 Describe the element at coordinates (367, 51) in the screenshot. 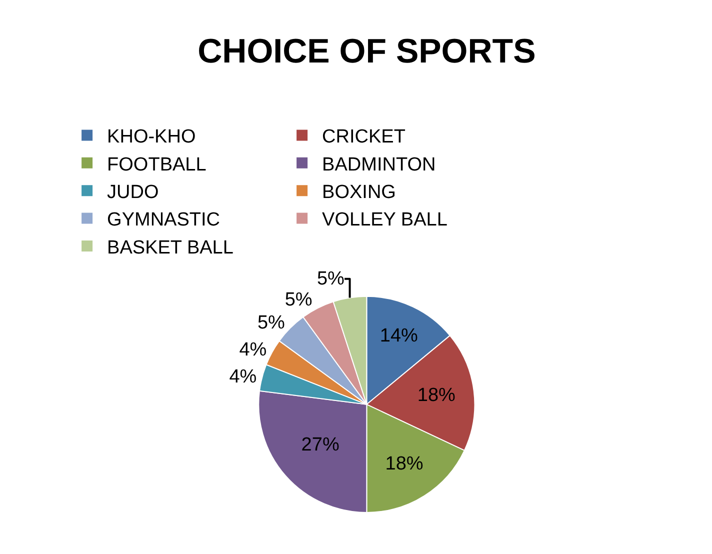

I see `chart-title: CHOICE OF SPORTS` at that location.